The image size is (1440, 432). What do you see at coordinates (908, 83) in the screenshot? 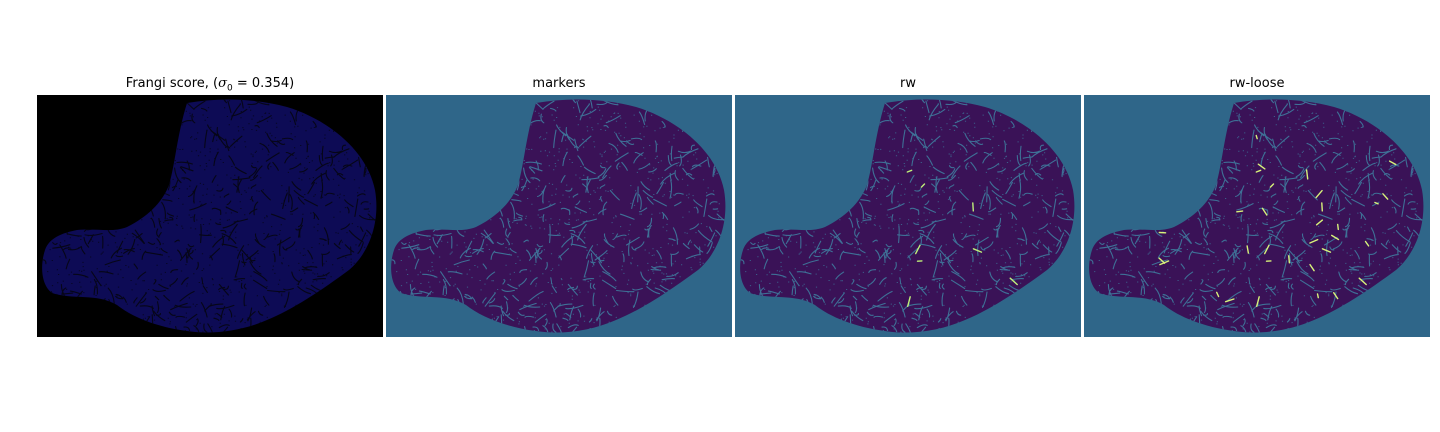
I see `panel-title-rw: rw` at bounding box center [908, 83].